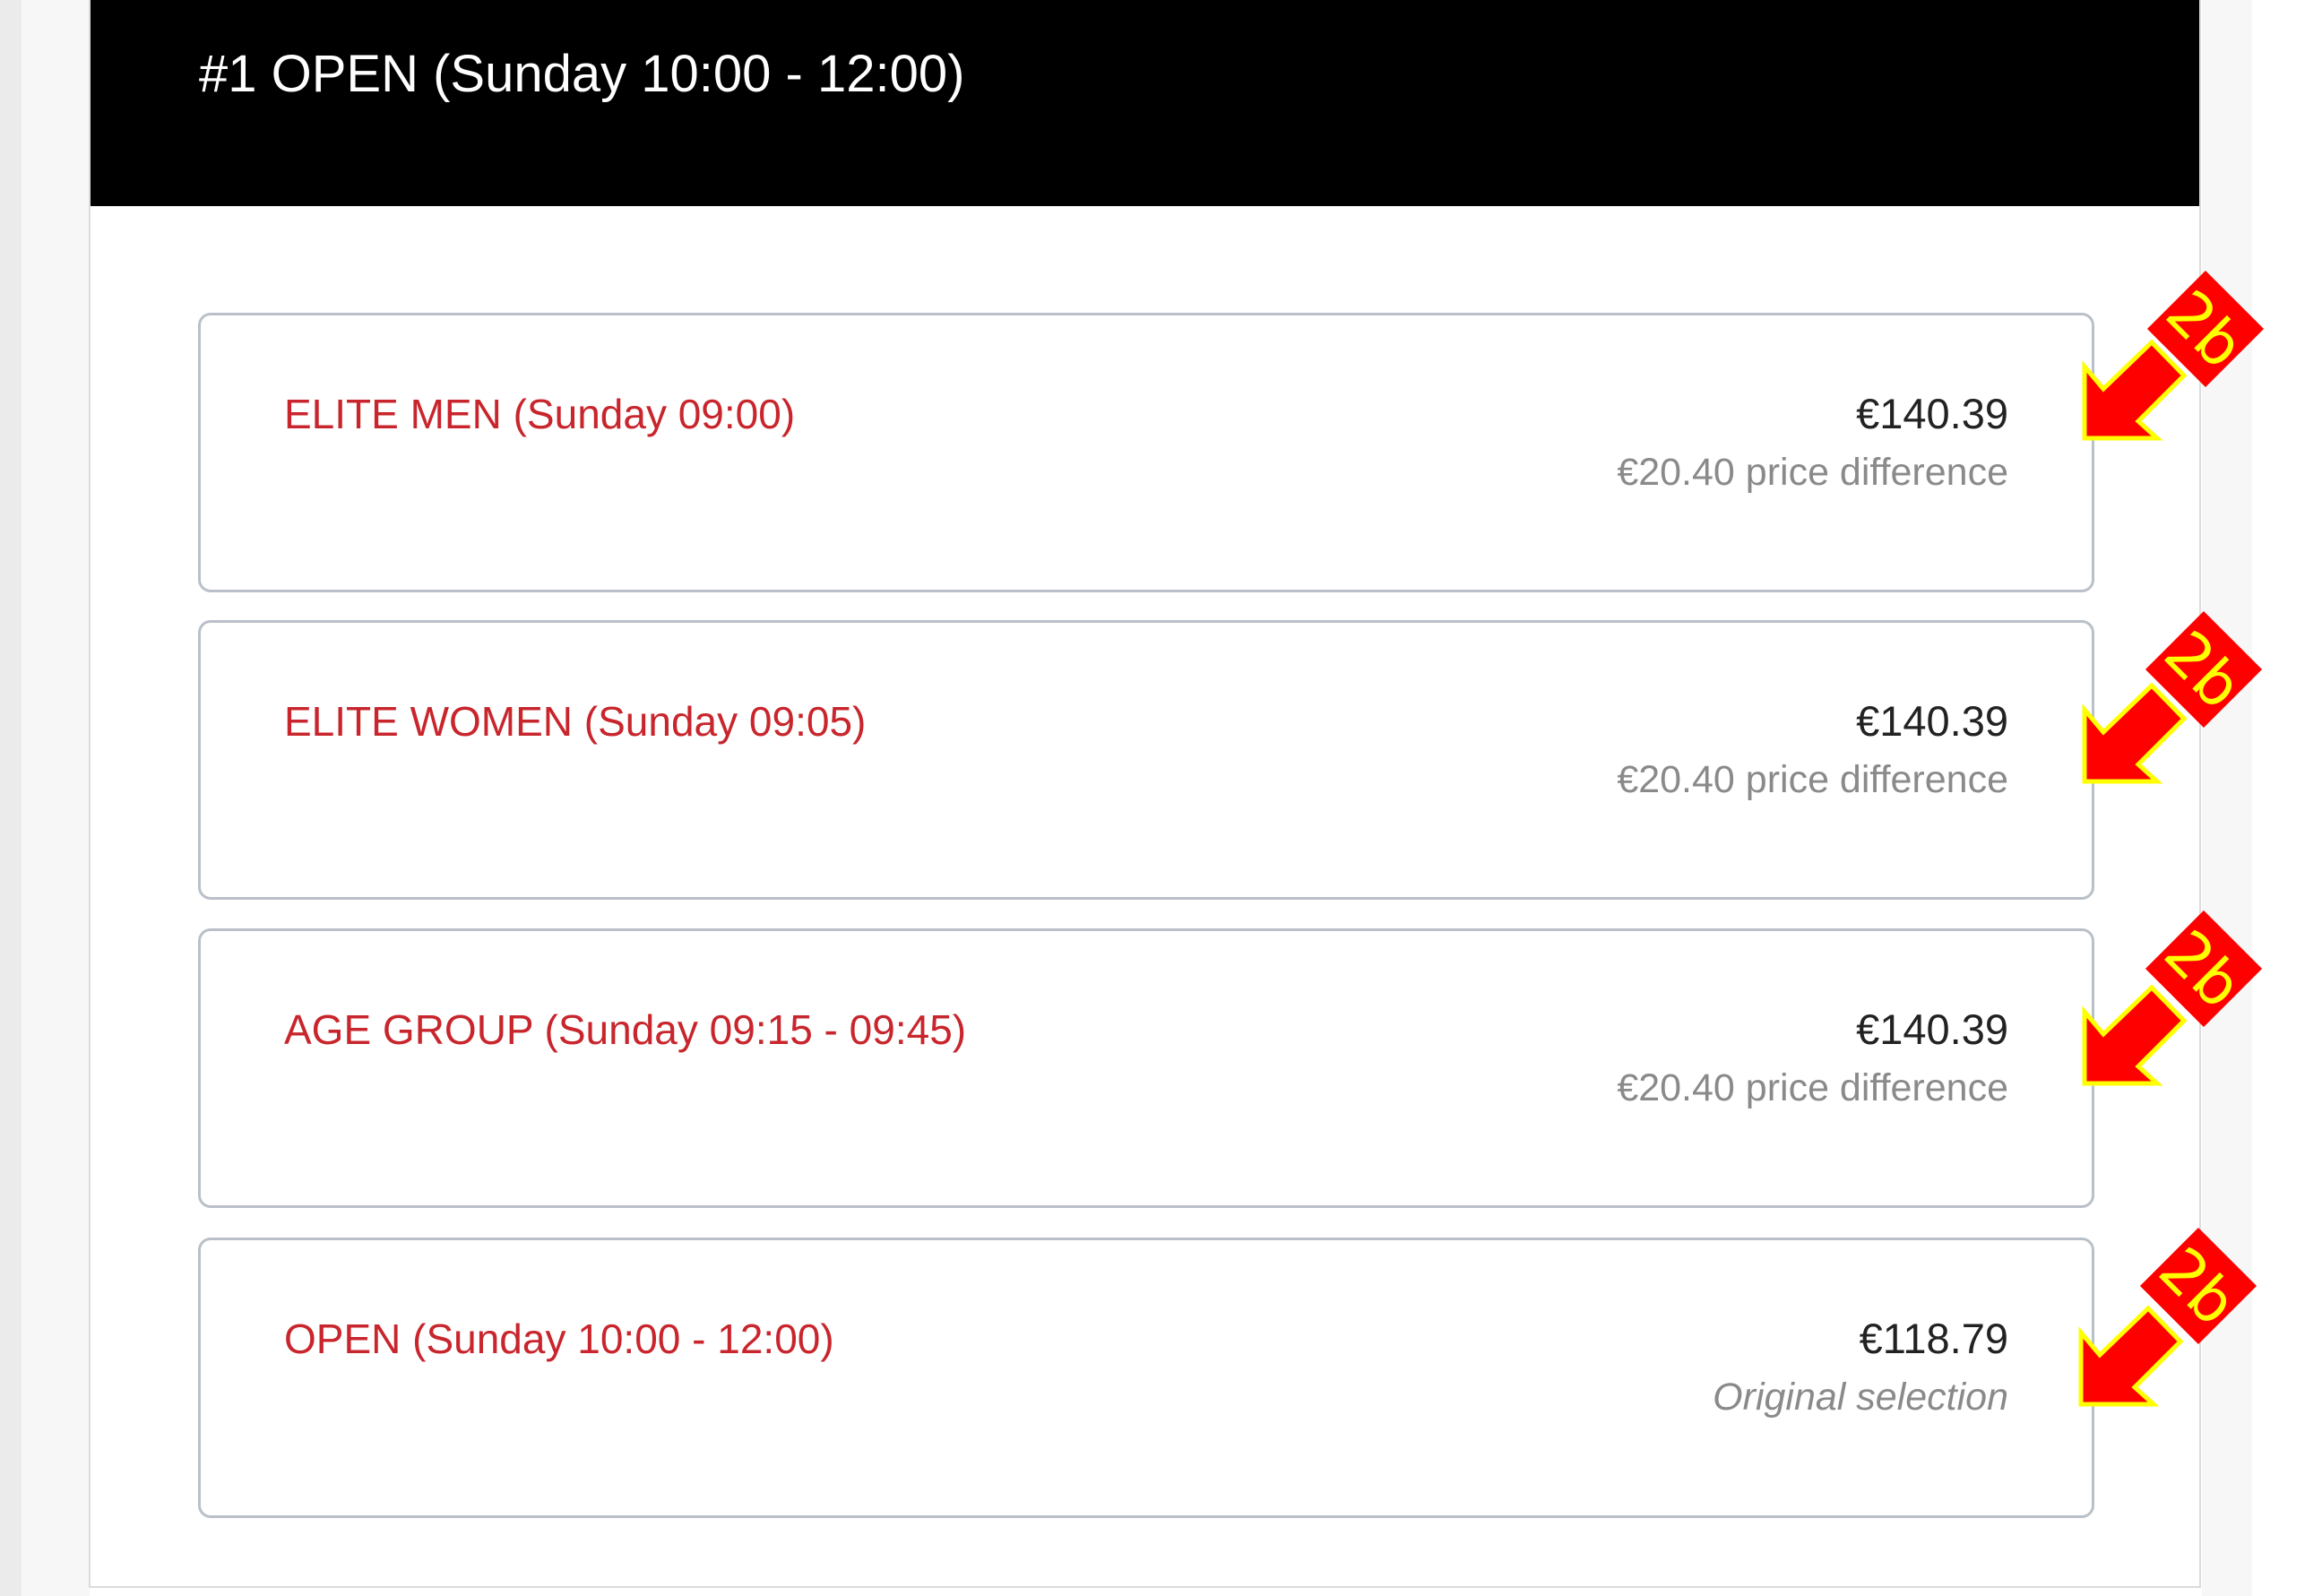 This screenshot has width=2322, height=1596. What do you see at coordinates (56, 798) in the screenshot?
I see `page-margin` at bounding box center [56, 798].